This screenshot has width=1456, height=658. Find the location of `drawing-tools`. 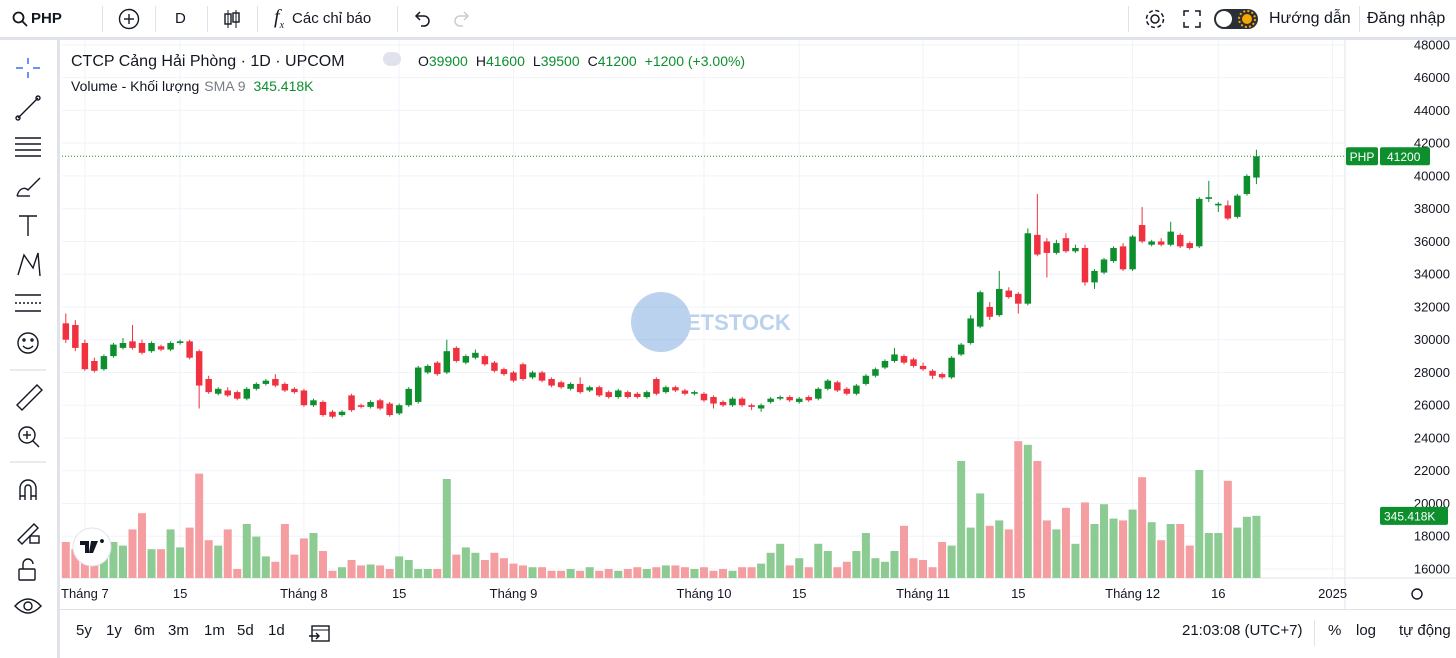

drawing-tools is located at coordinates (28, 336).